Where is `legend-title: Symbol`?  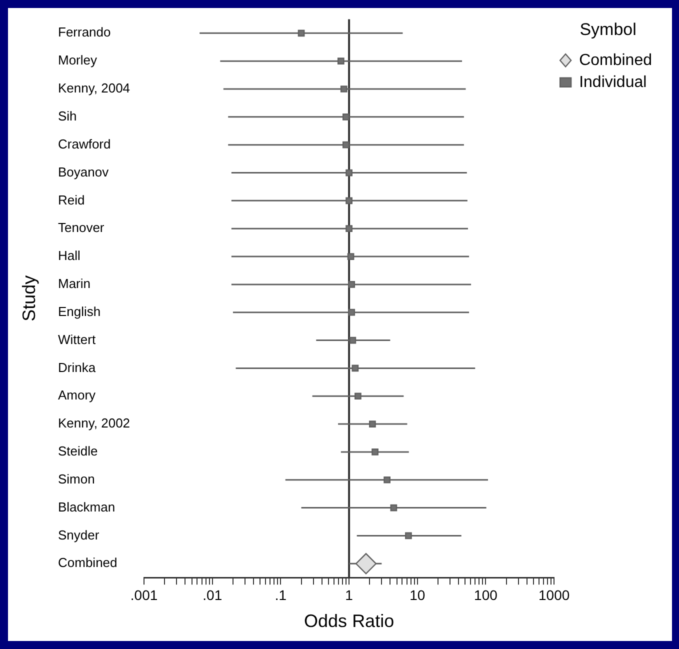 legend-title: Symbol is located at coordinates (608, 30).